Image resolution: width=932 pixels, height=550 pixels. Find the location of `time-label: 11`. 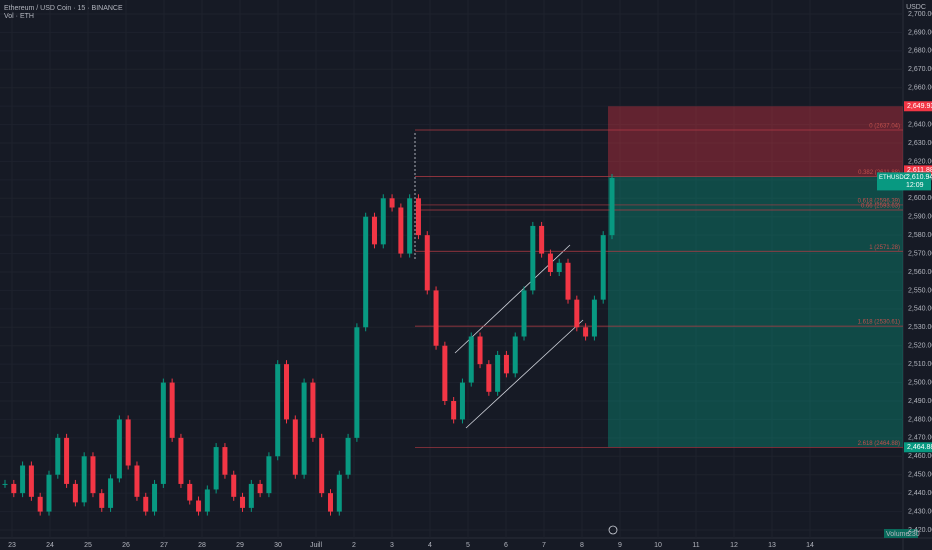

time-label: 11 is located at coordinates (695, 545).